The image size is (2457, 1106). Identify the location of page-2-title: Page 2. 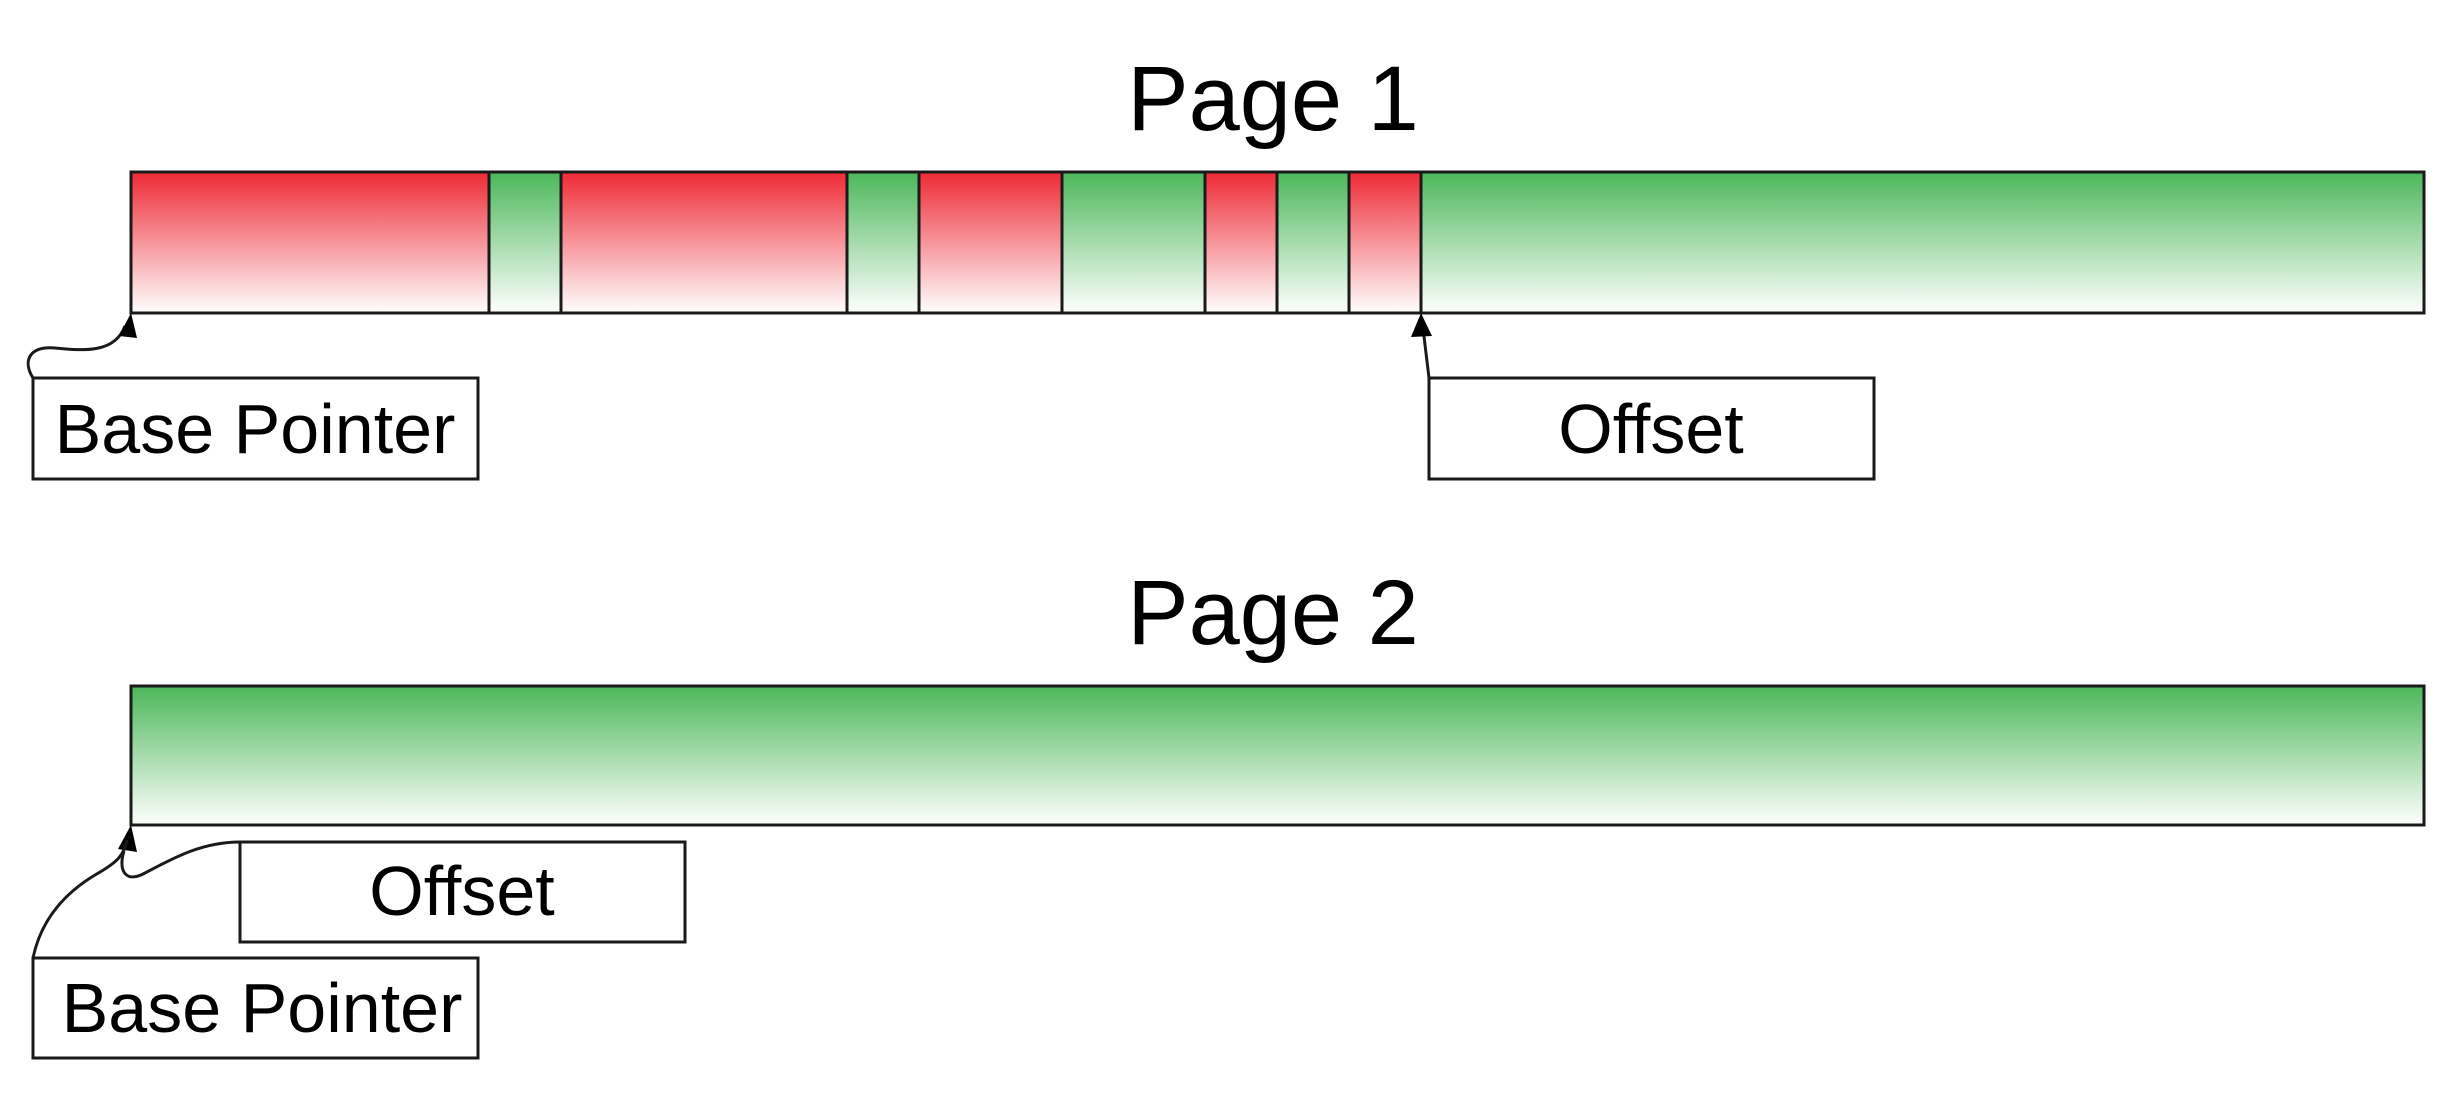
(1273, 613).